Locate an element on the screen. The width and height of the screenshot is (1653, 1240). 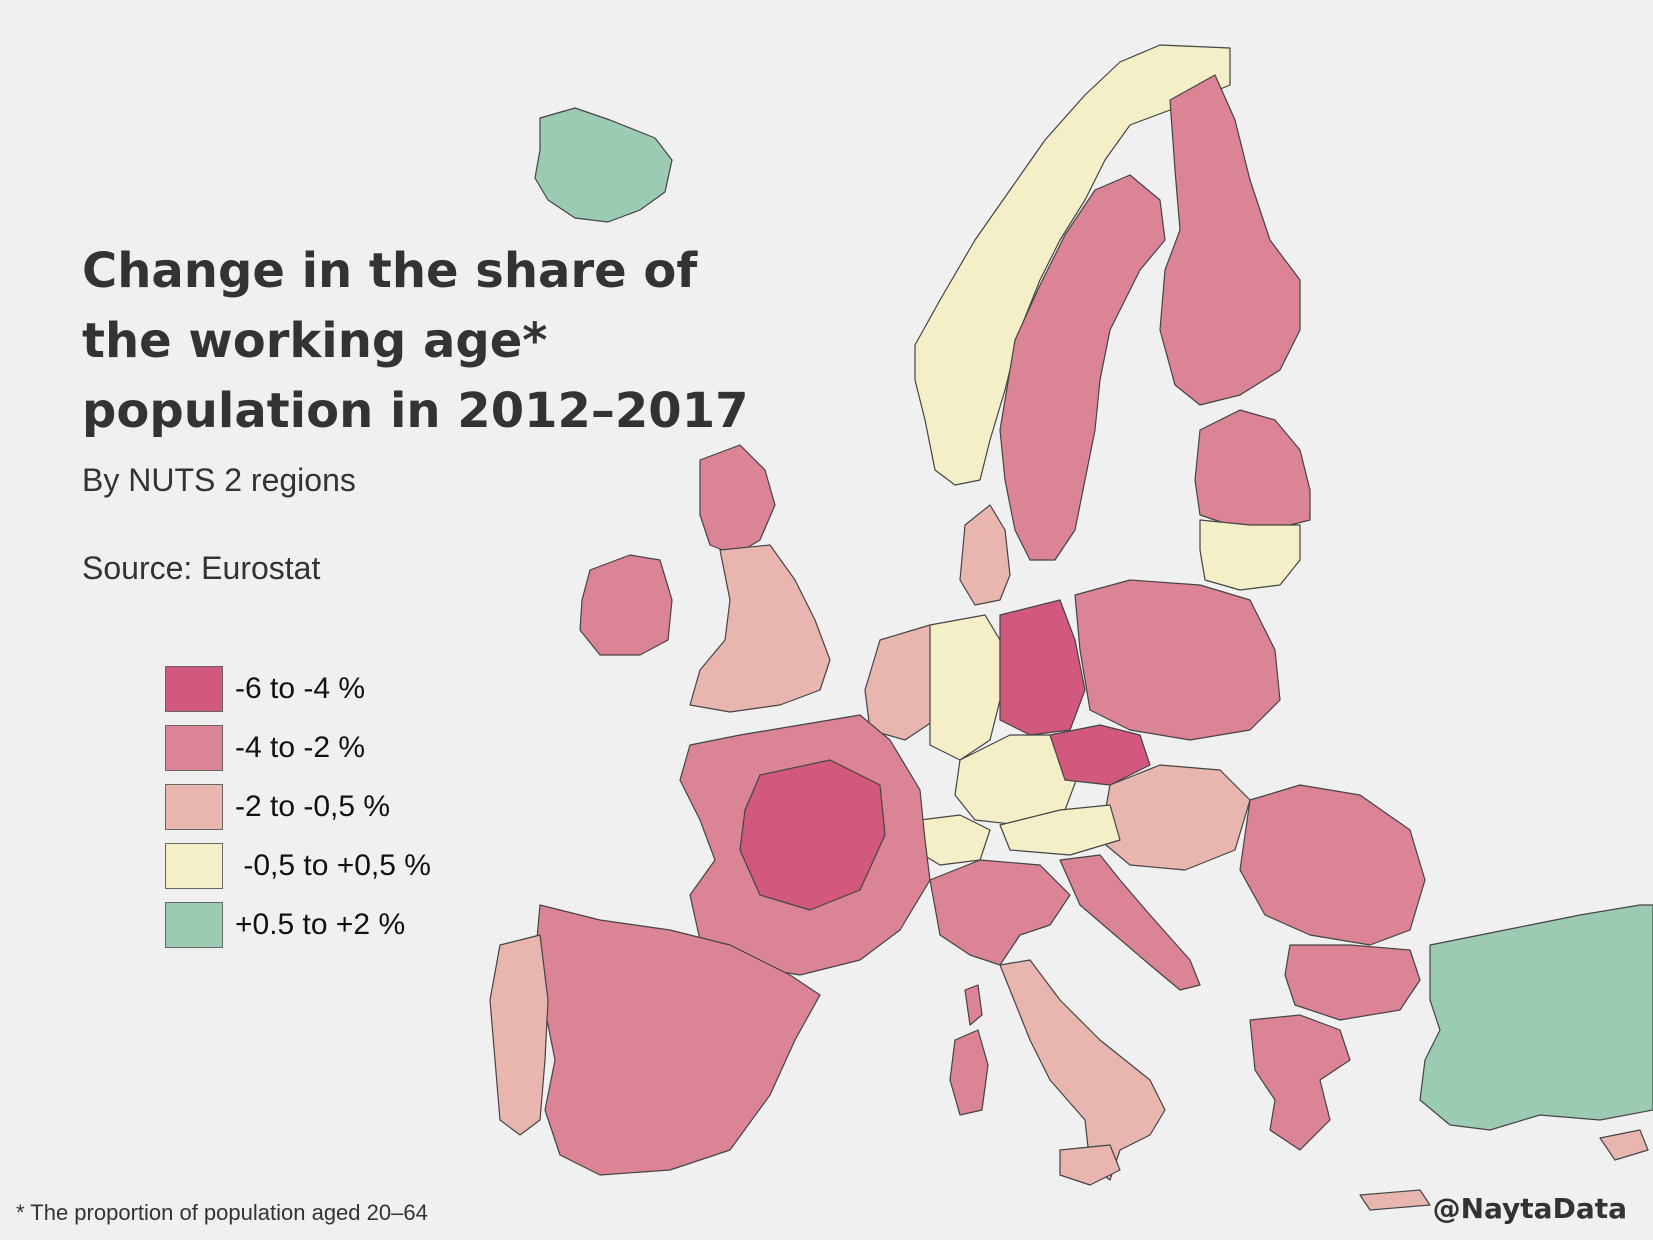
region-scotland is located at coordinates (737, 500).